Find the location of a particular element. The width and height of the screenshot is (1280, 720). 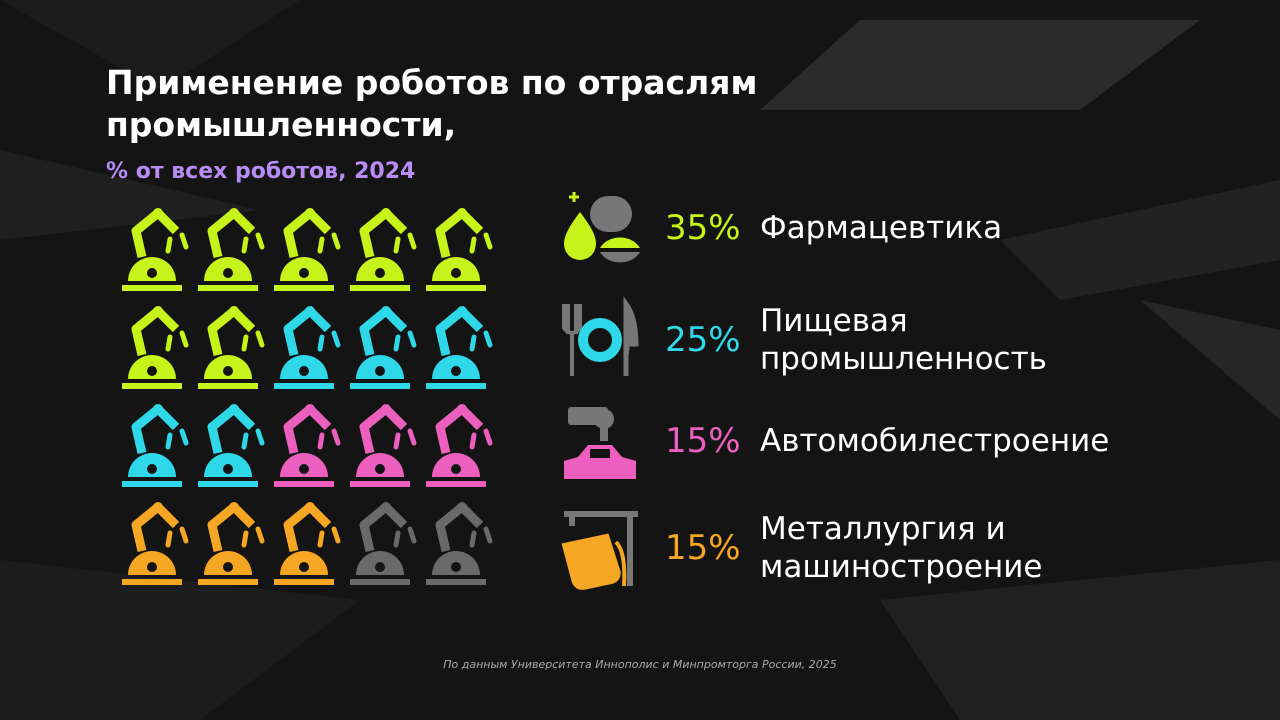

window is located at coordinates (600, 453).